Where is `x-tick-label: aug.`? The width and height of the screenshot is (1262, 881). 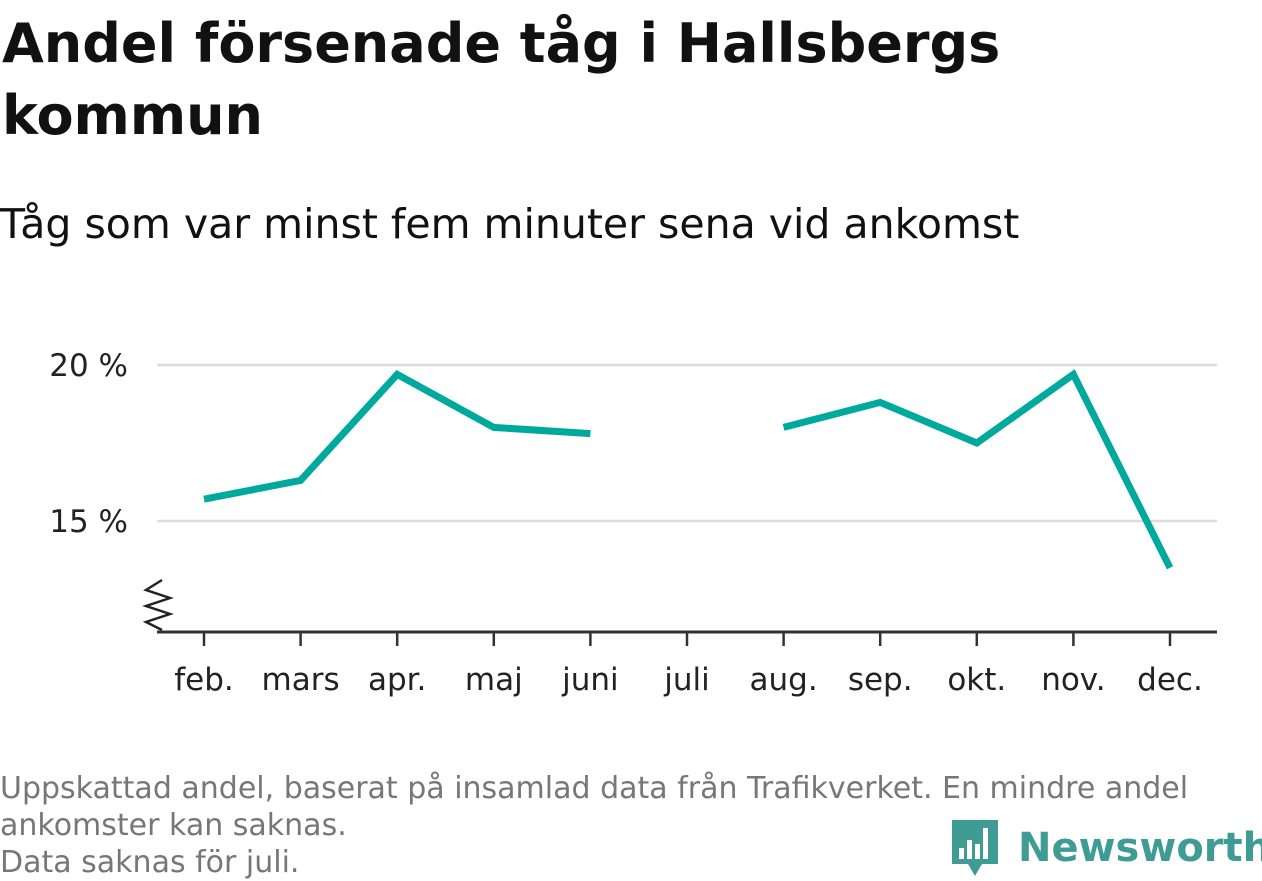 x-tick-label: aug. is located at coordinates (784, 680).